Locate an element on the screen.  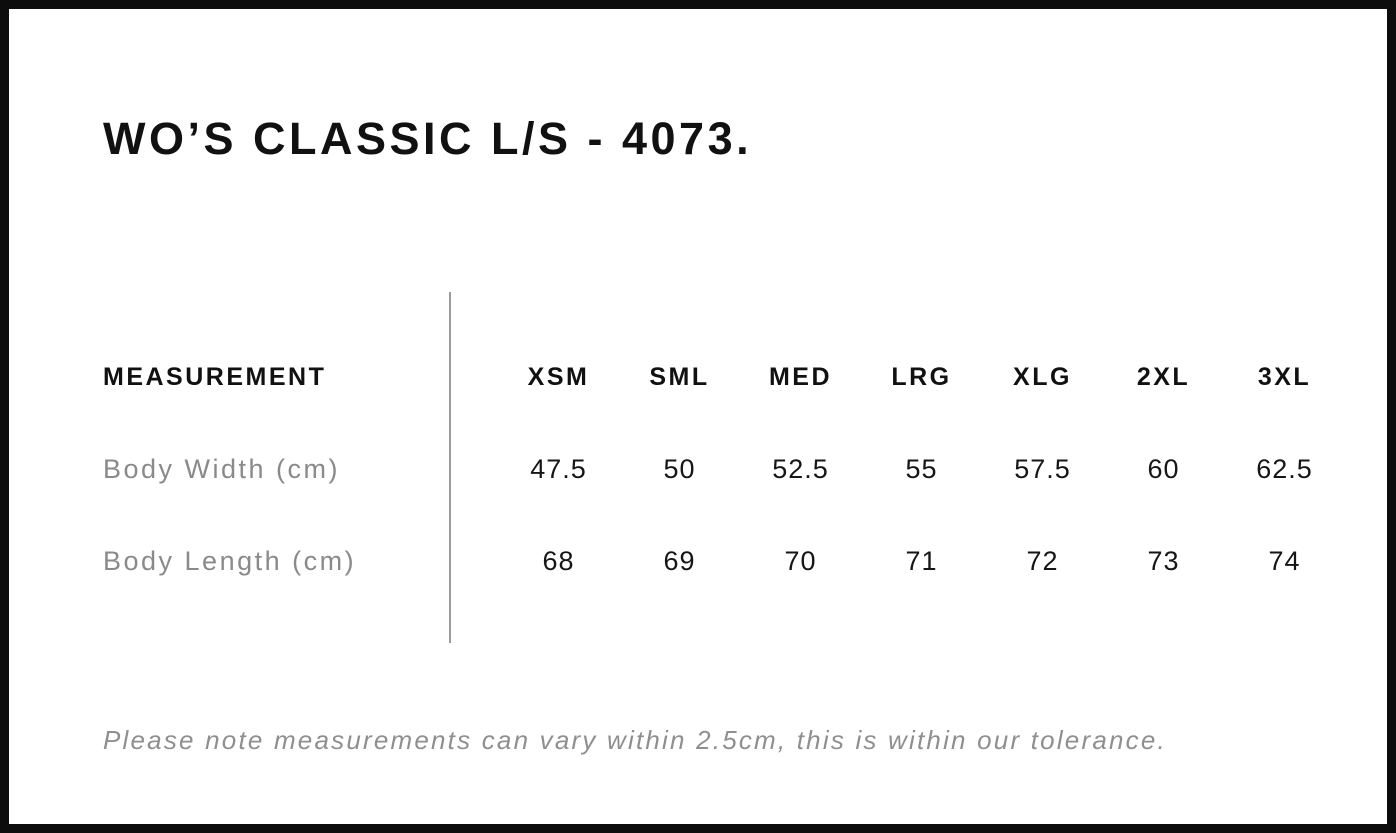
body-width-xsm: 47.5 is located at coordinates (558, 468).